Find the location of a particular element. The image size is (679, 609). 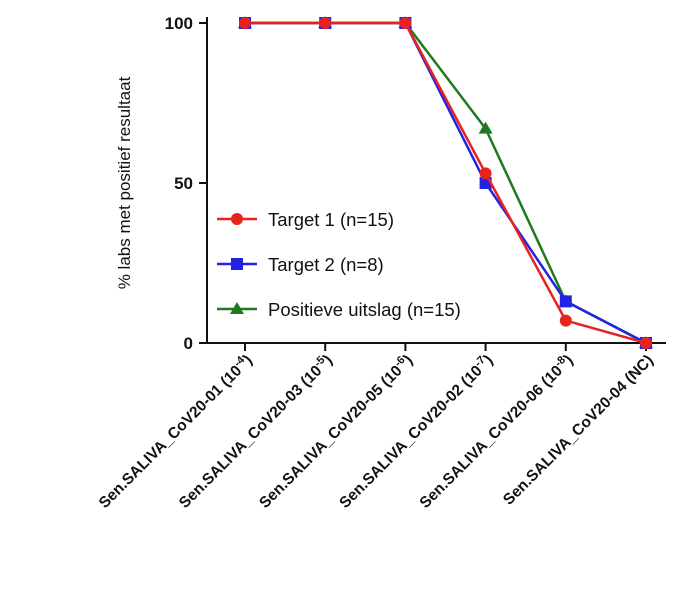

x-tick-label: Sen.SALIVA_CoV20-01 (10-4) is located at coordinates (174, 430).